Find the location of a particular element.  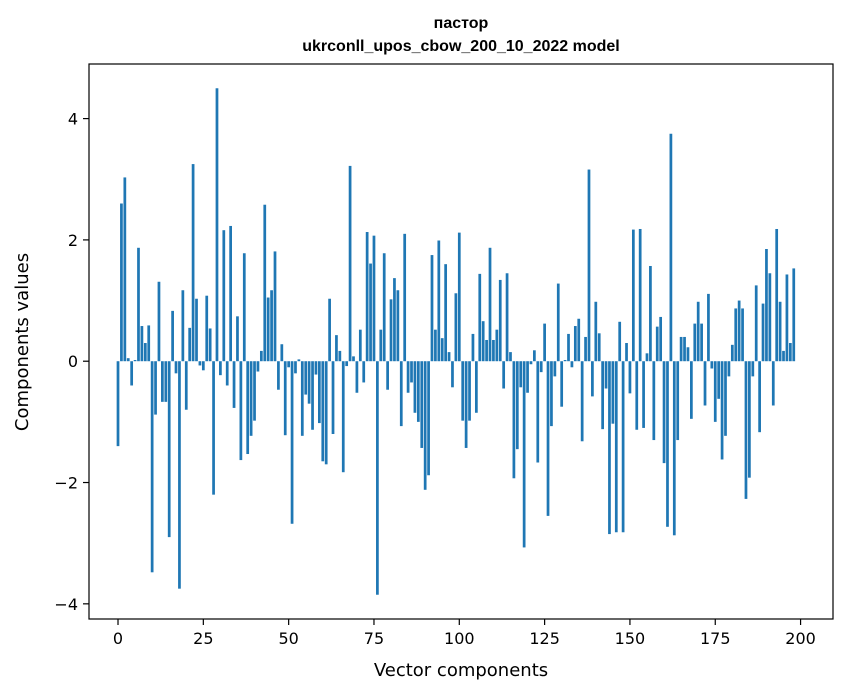

x-tick-label: 50 is located at coordinates (288, 638).